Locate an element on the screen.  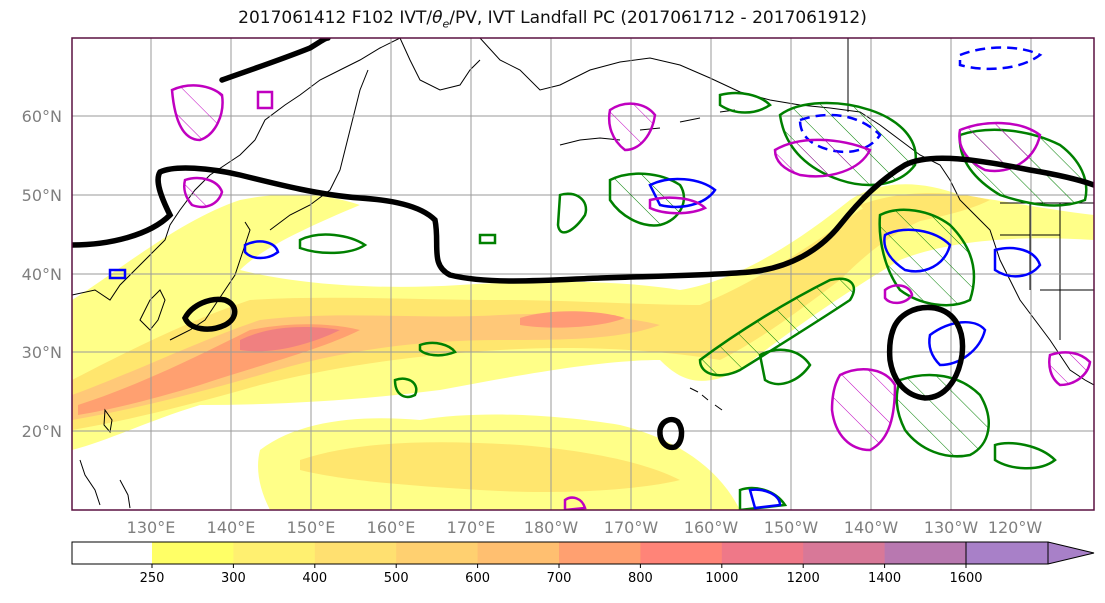
colorbar-tick-label: 1200 is located at coordinates (803, 578).